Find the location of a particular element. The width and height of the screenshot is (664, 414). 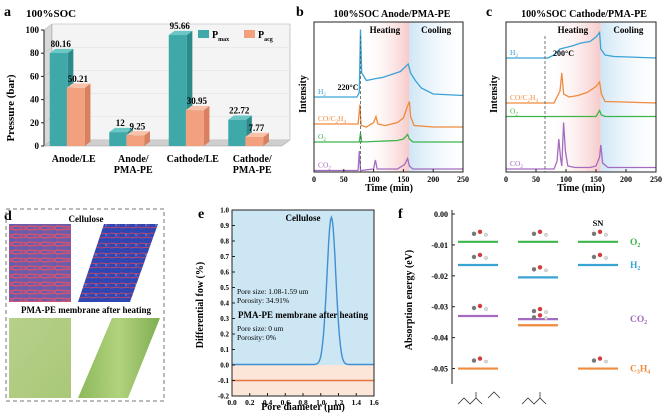

cooling-label: Cooling is located at coordinates (628, 30).